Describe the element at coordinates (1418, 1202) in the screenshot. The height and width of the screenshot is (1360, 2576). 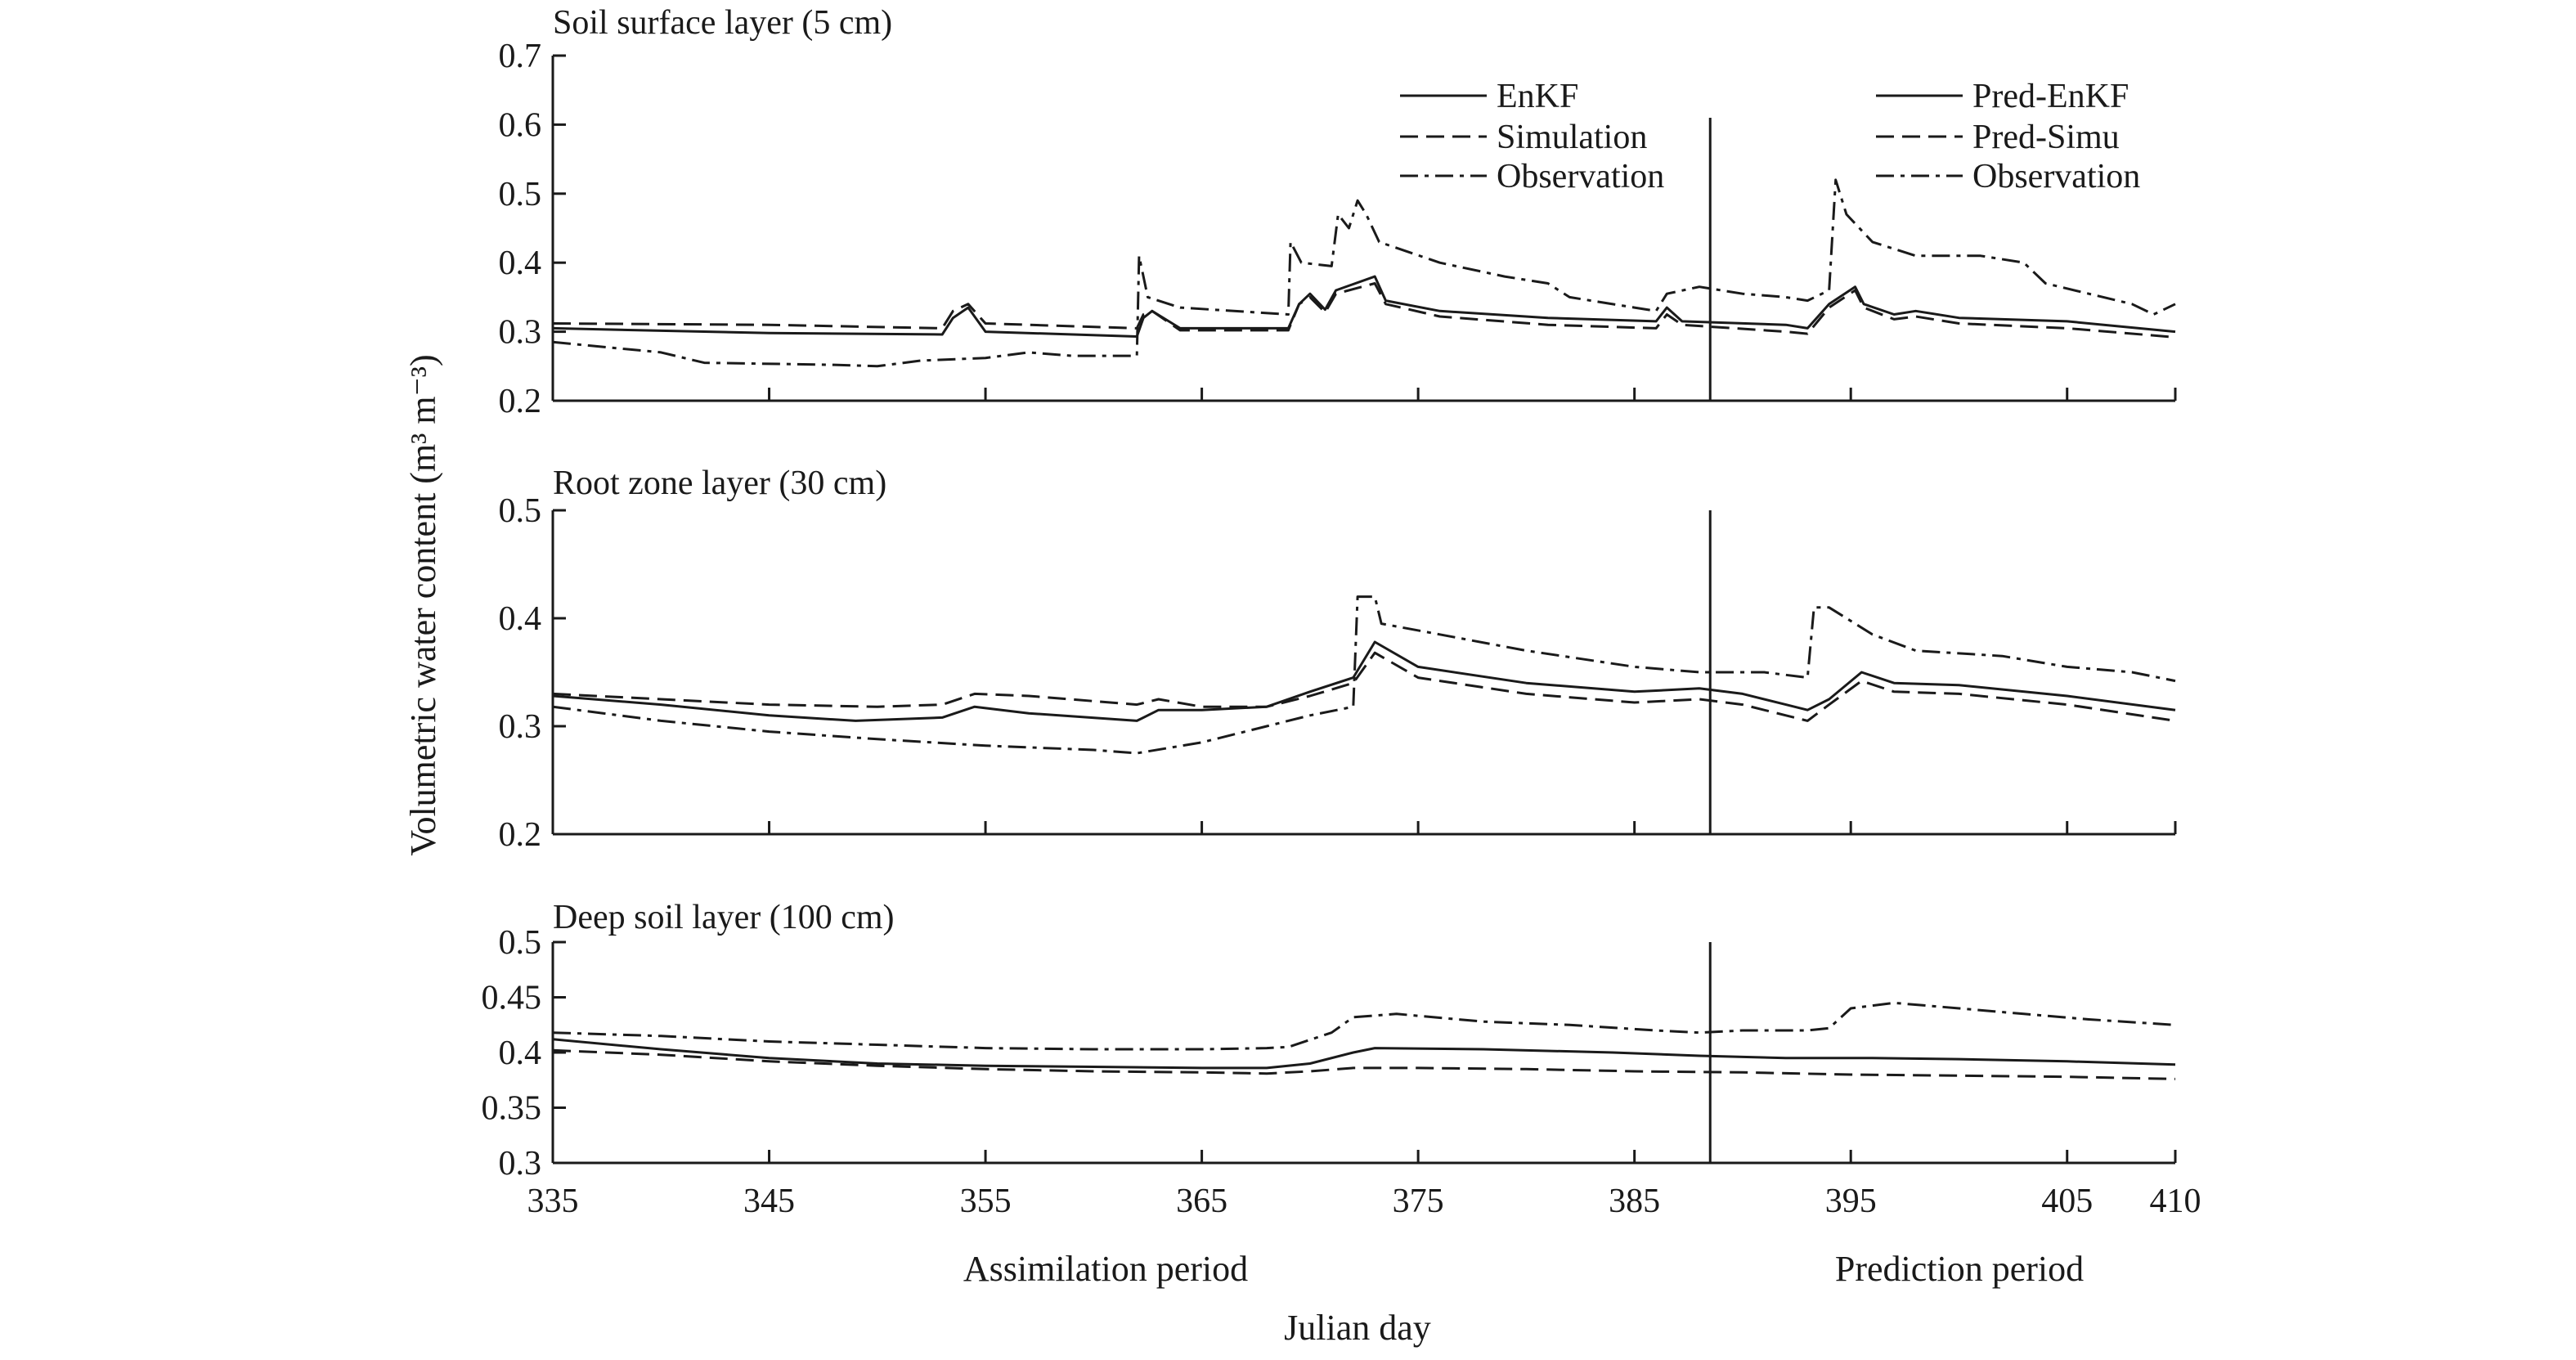
I see `xtick-label: 375` at that location.